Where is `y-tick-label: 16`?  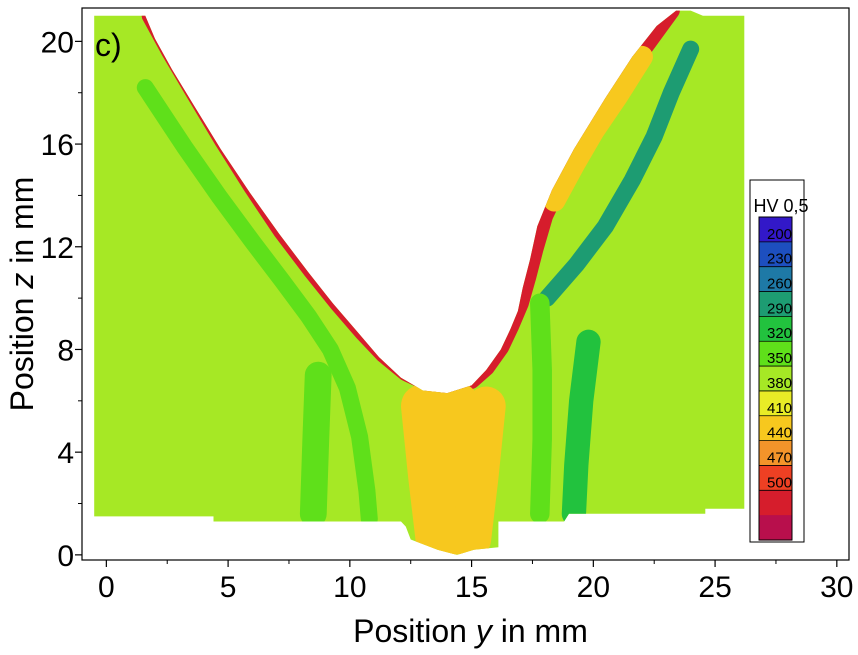 y-tick-label: 16 is located at coordinates (57, 145).